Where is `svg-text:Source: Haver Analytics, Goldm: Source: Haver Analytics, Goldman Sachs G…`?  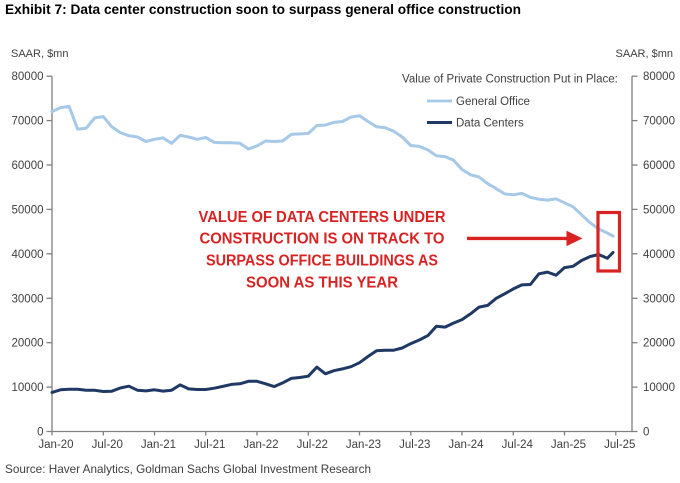 svg-text:Source: Haver Analytics, Goldm: Source: Haver Analytics, Goldman Sachs G… is located at coordinates (188, 469).